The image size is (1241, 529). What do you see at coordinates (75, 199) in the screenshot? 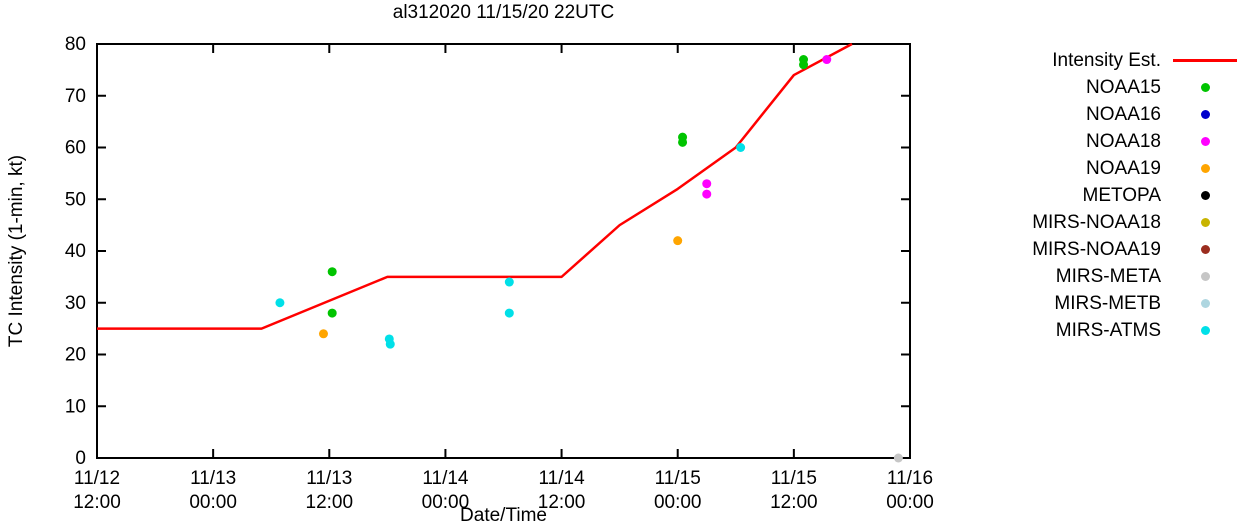
I see `y-tick-label: 50` at bounding box center [75, 199].